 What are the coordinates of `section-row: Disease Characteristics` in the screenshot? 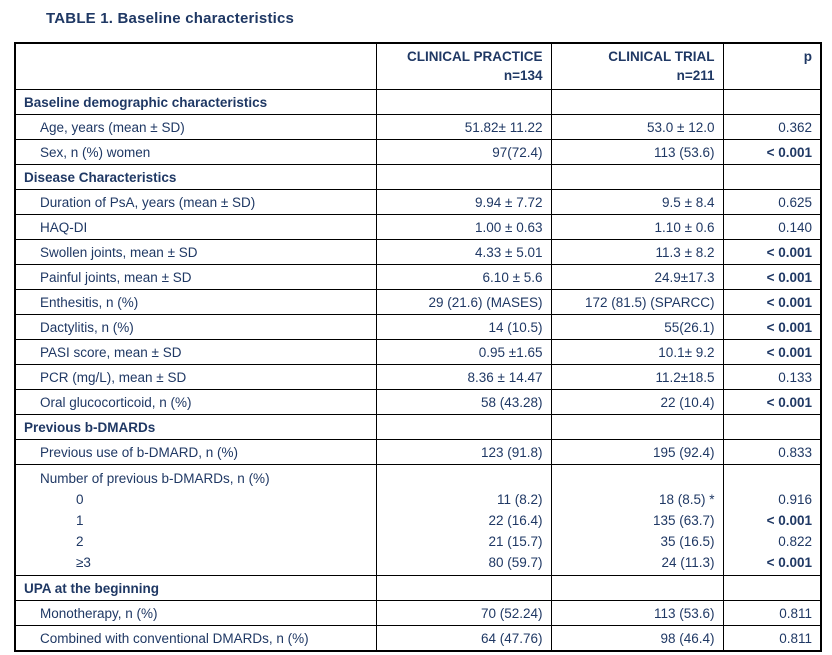 It's located at (418, 176).